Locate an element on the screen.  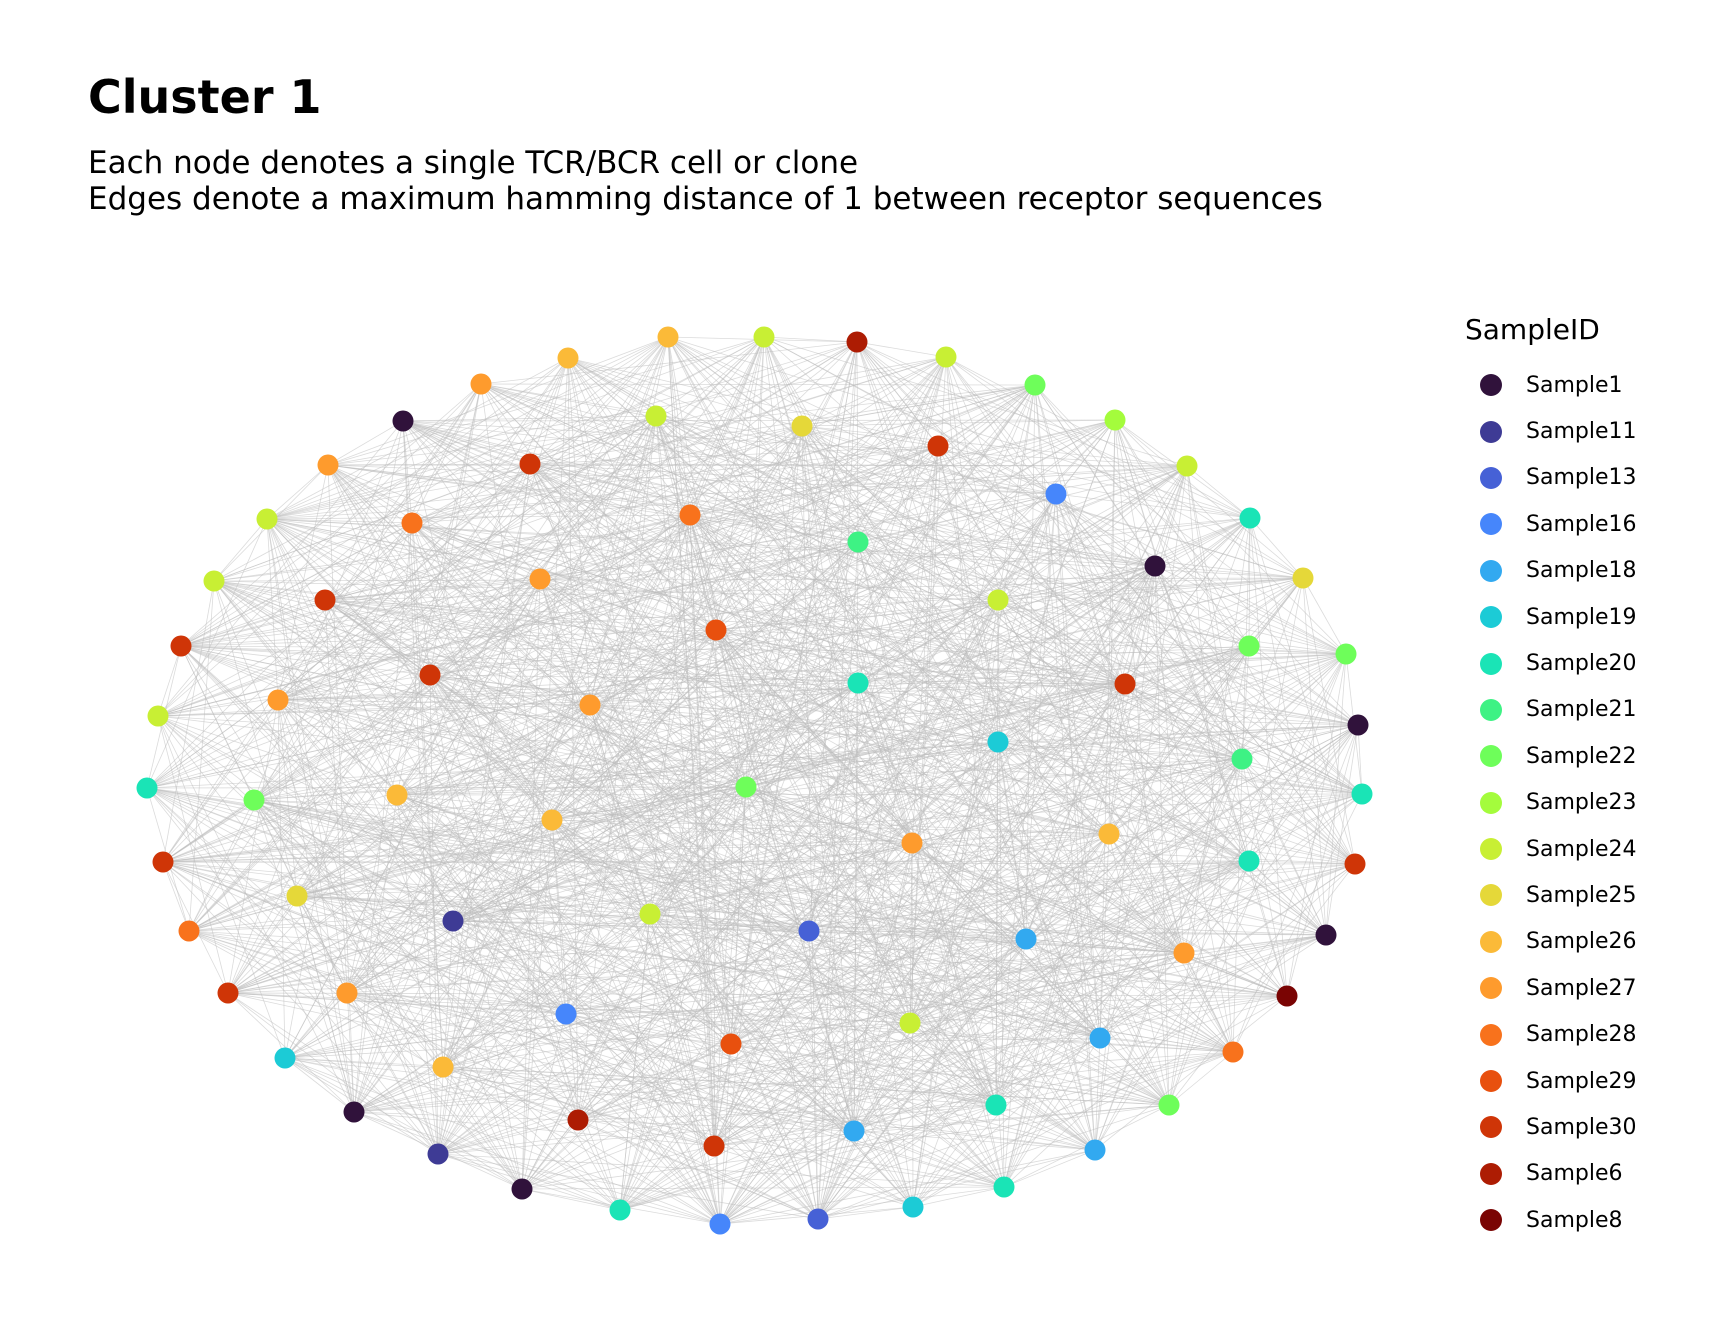
legend-item: Sample23 is located at coordinates (1550, 803).